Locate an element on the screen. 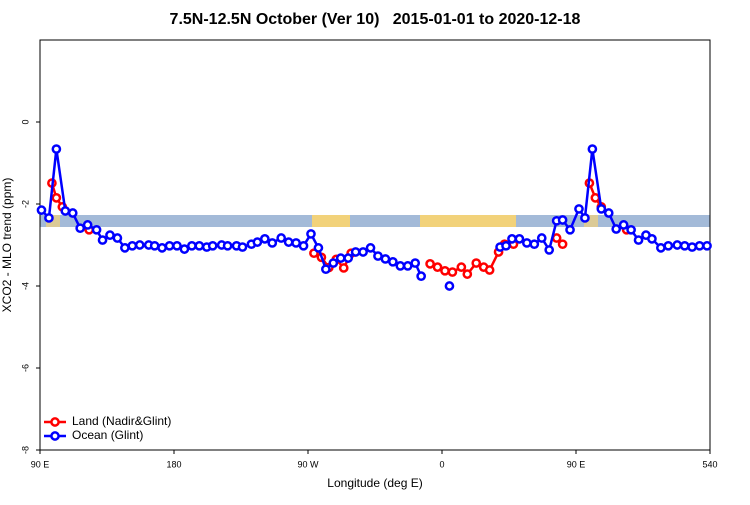 This screenshot has width=750, height=505. x-tick-label: 540 is located at coordinates (709, 464).